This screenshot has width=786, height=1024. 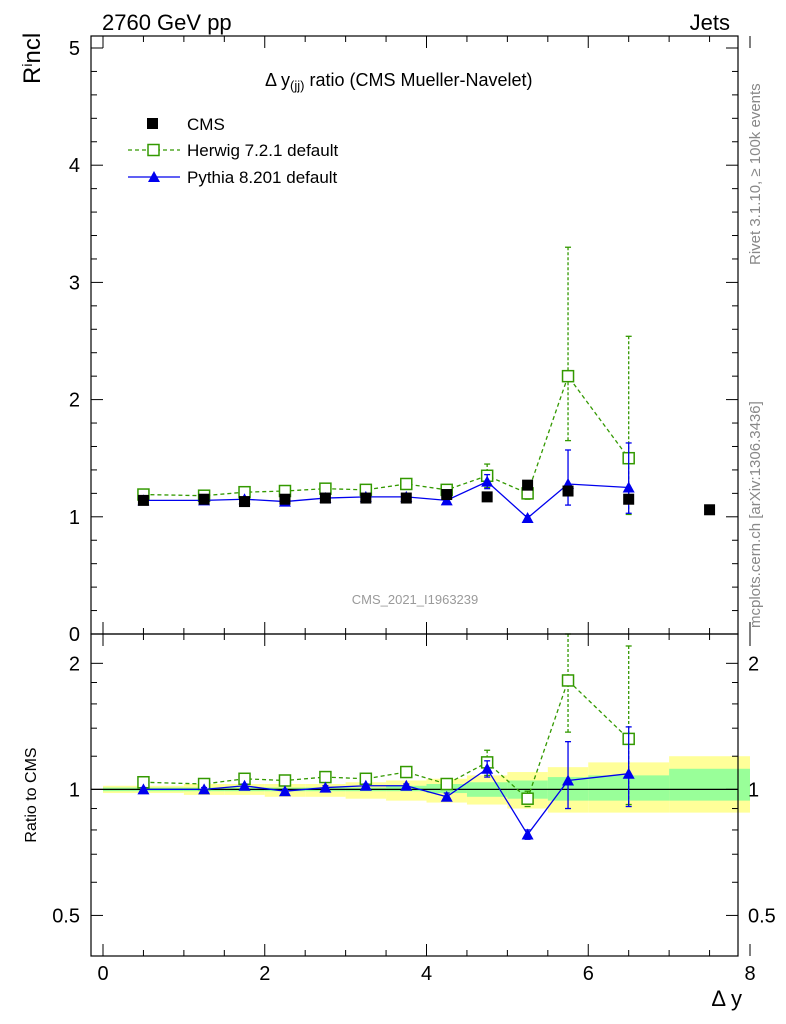 I want to click on y-tick-label-ratio: 1, so click(x=74, y=790).